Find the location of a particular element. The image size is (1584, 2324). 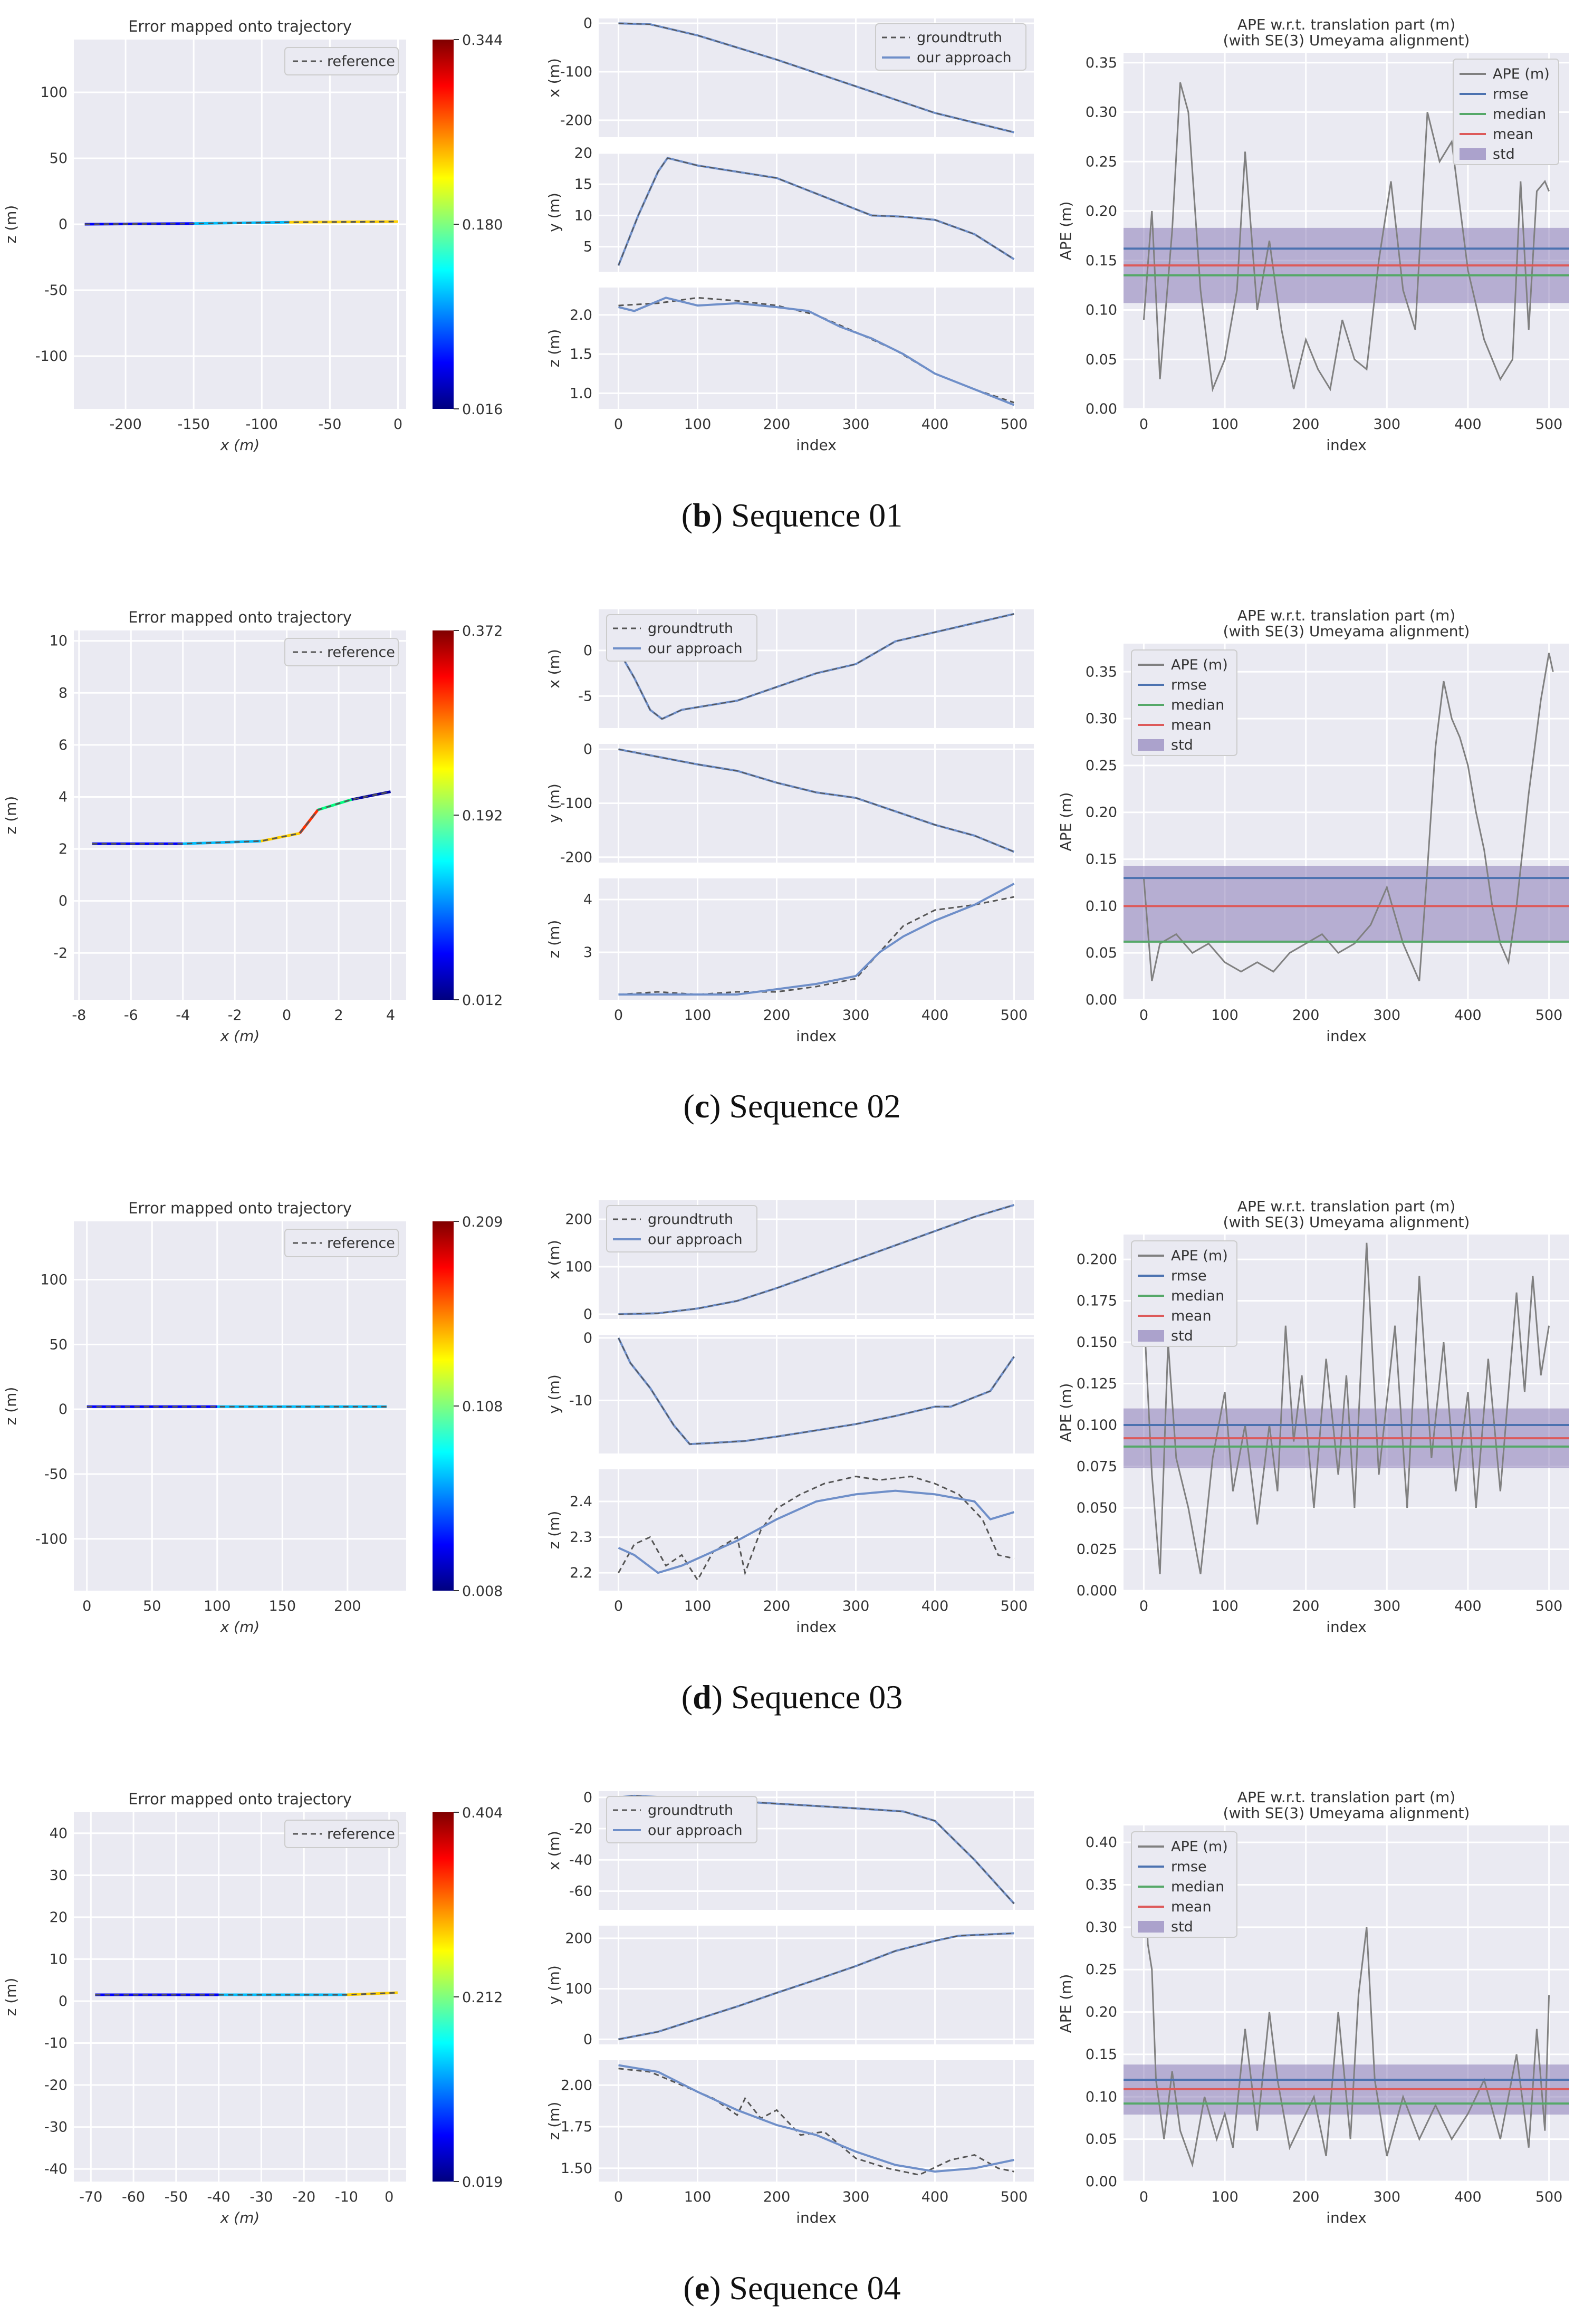

colorbar-label: 0.019 is located at coordinates (482, 2183).